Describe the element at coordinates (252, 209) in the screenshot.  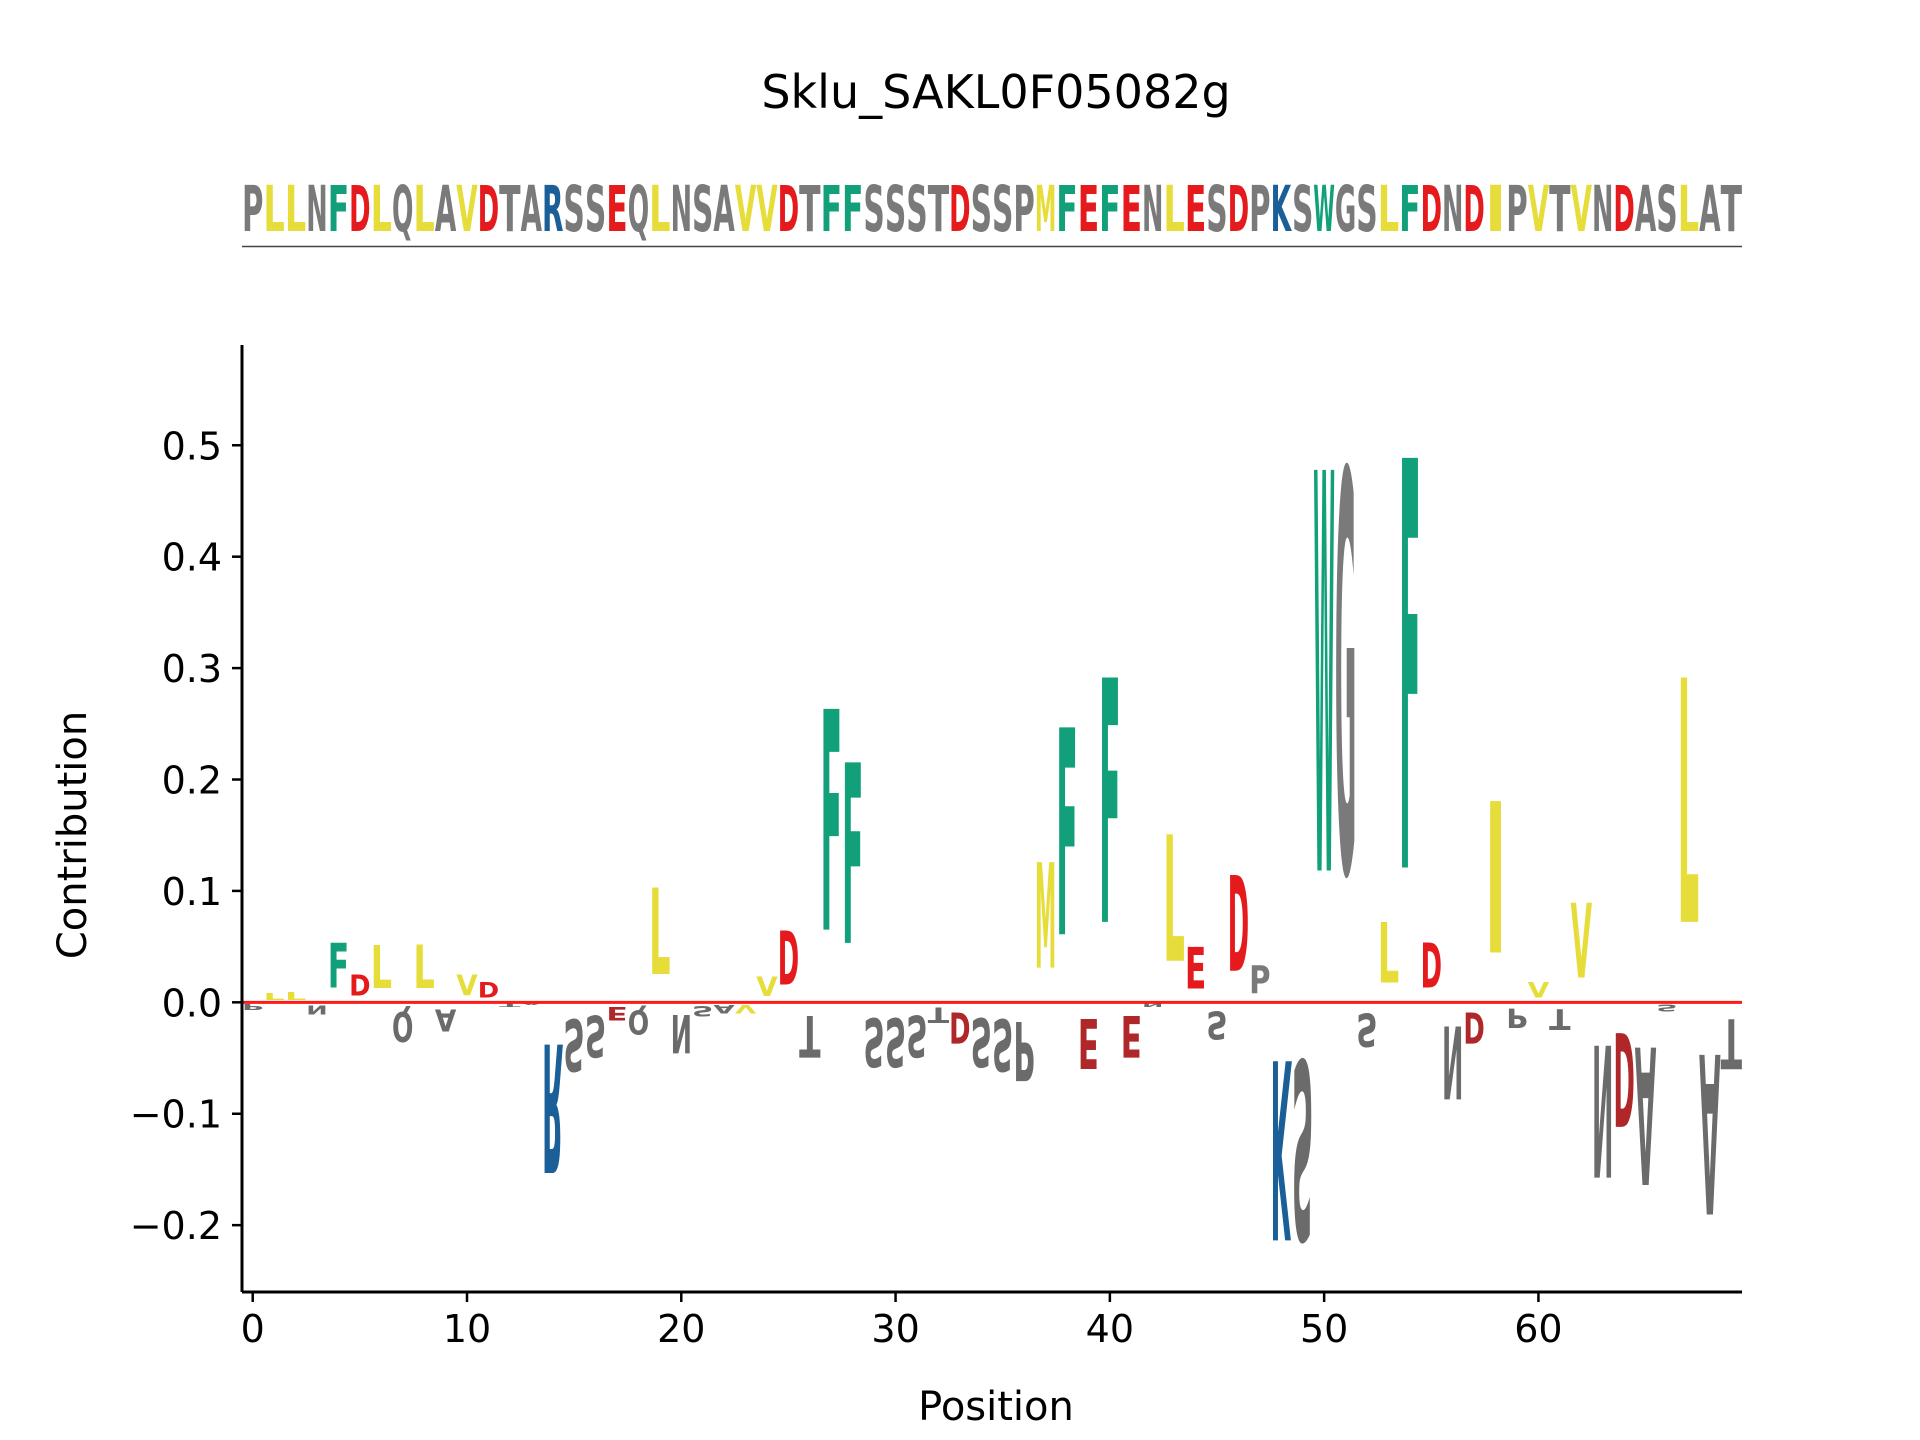
I see `sequence-letter: P` at that location.